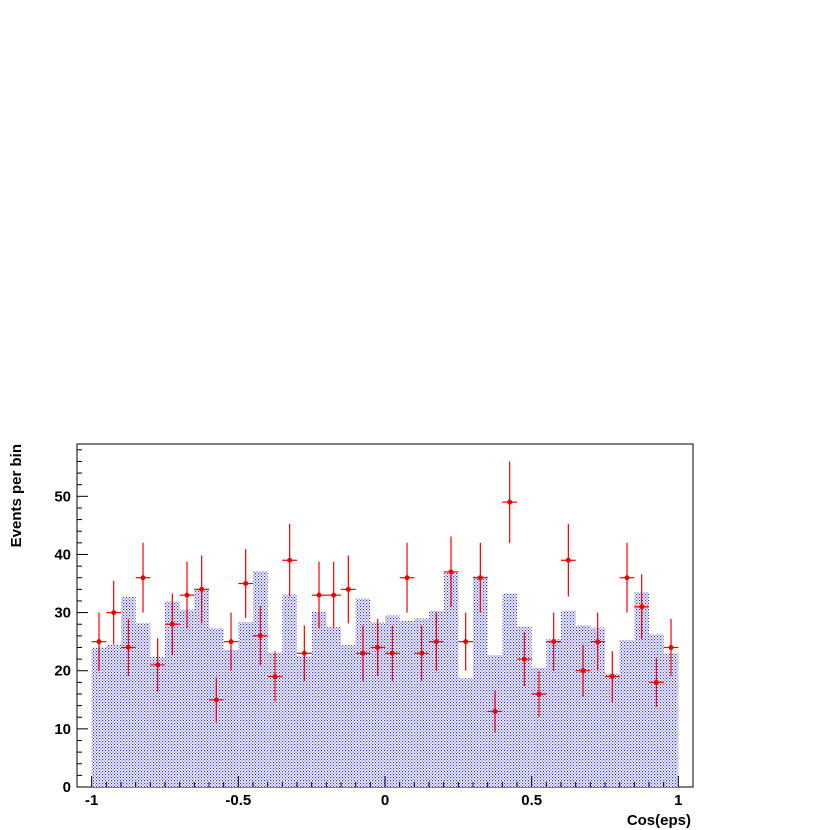 The width and height of the screenshot is (830, 830). Describe the element at coordinates (62, 613) in the screenshot. I see `y-tick-label: 30` at that location.